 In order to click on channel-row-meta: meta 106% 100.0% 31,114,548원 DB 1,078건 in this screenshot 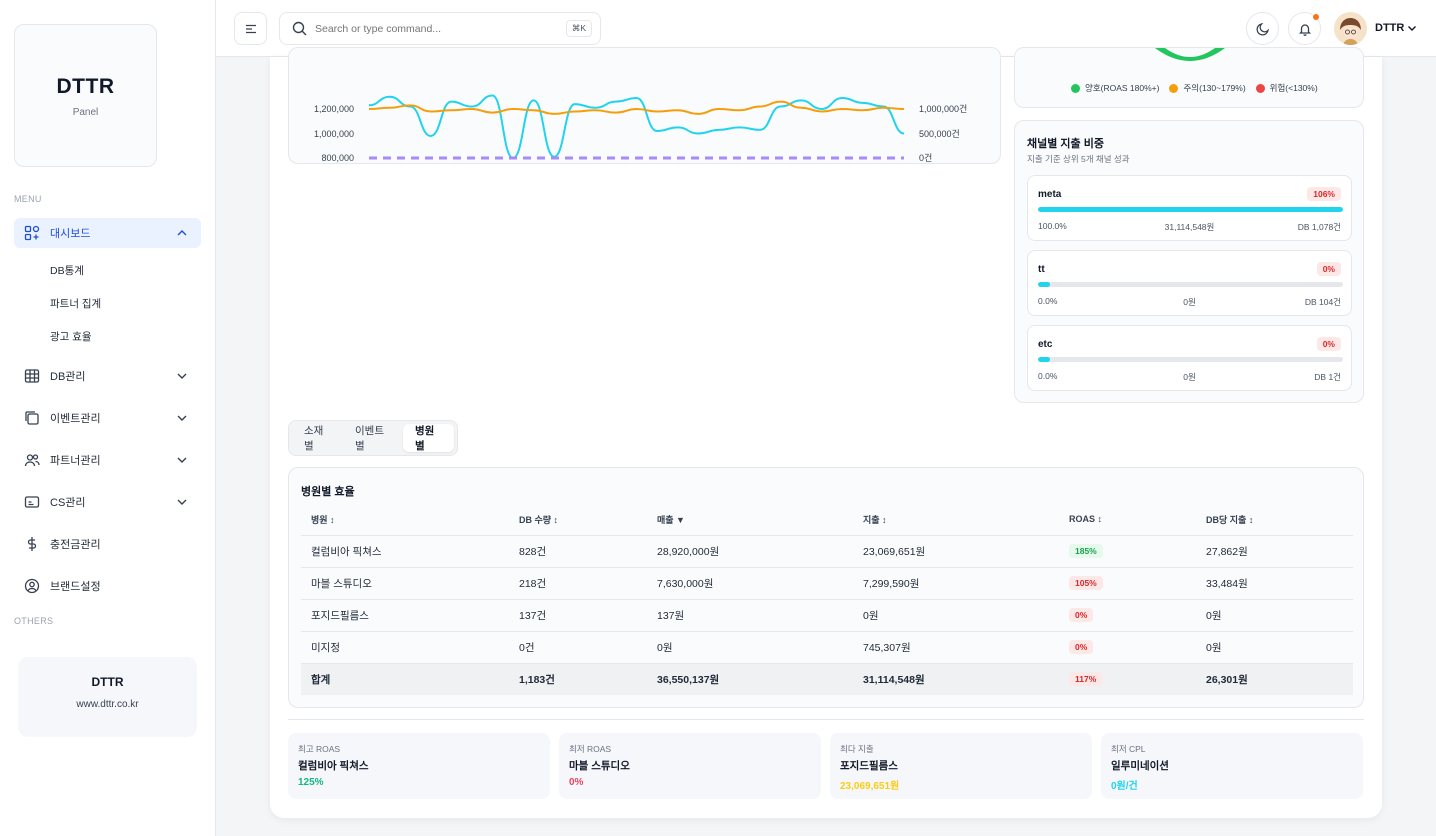, I will do `click(1189, 208)`.